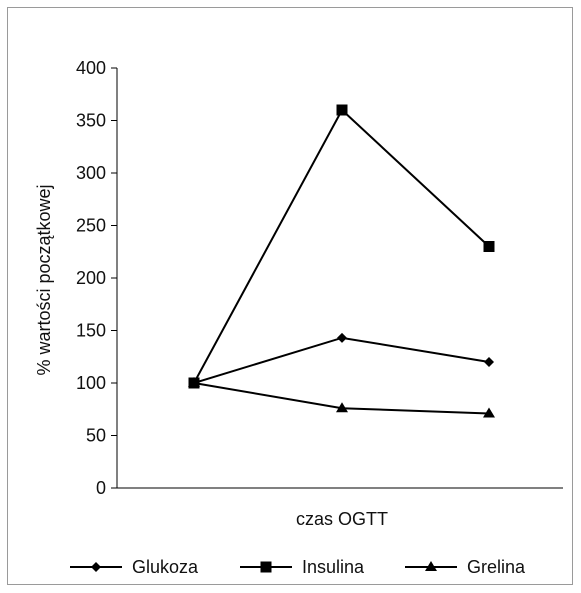 Image resolution: width=581 pixels, height=593 pixels. I want to click on y-tick-label: 350, so click(91, 121).